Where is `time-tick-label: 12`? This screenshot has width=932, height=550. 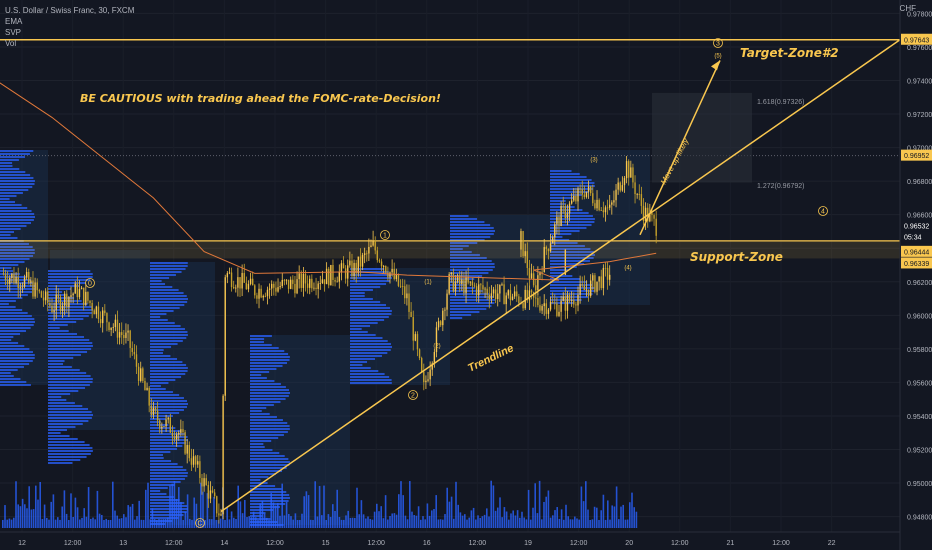
time-tick-label: 12 is located at coordinates (22, 543).